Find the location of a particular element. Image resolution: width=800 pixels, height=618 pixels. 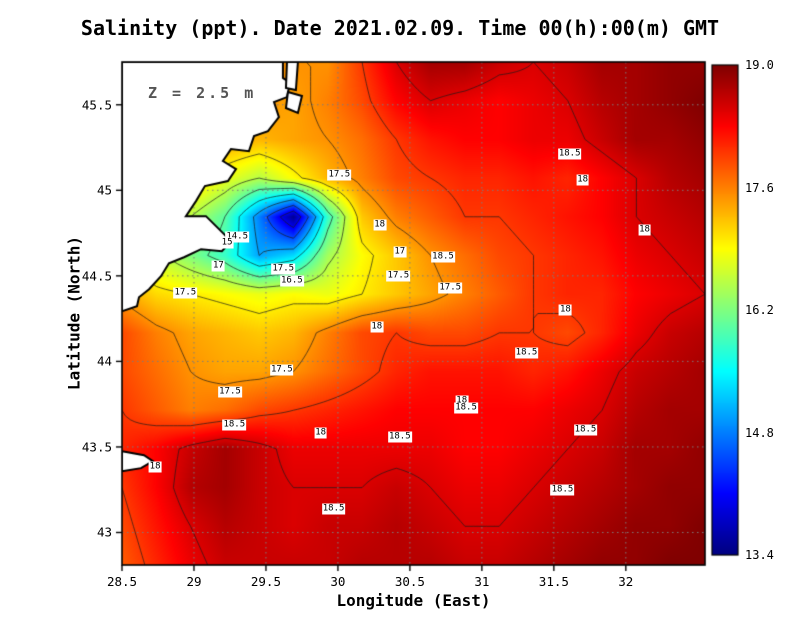

y-axis-label: Latitude (North) is located at coordinates (74, 313).